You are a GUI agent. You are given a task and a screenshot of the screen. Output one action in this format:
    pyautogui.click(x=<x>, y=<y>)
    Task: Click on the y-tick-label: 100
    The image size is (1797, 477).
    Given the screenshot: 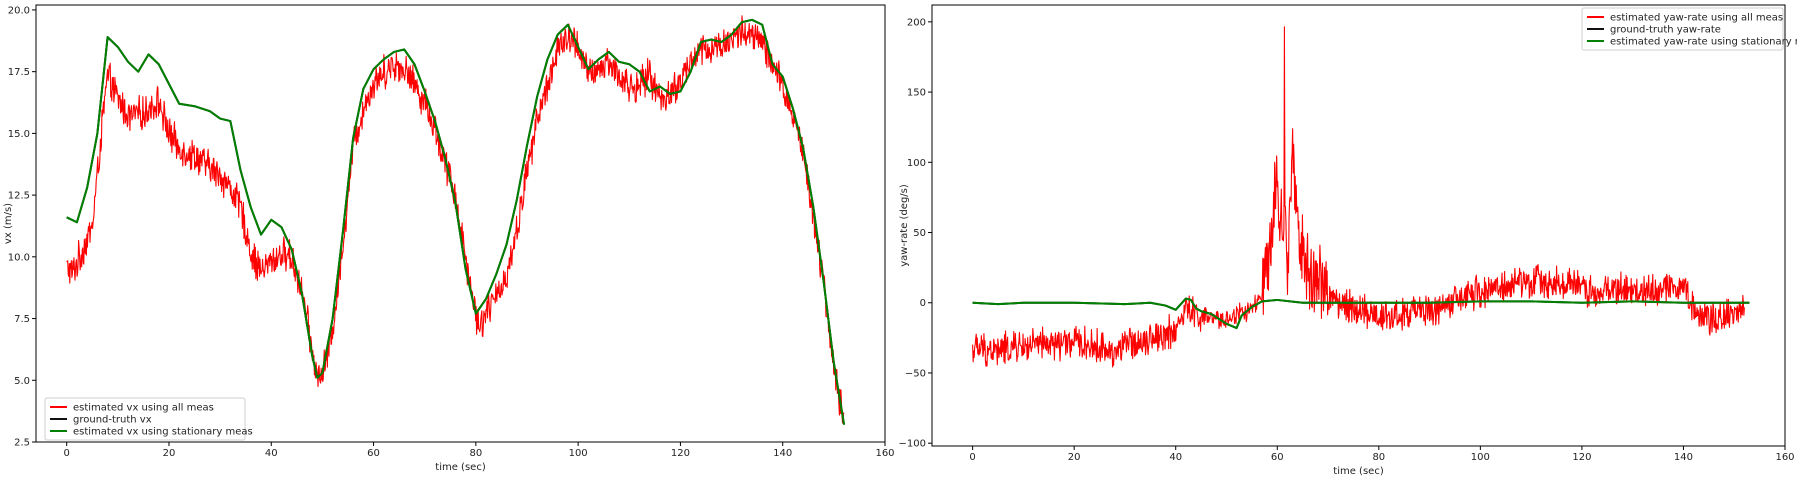 What is the action you would take?
    pyautogui.click(x=916, y=163)
    